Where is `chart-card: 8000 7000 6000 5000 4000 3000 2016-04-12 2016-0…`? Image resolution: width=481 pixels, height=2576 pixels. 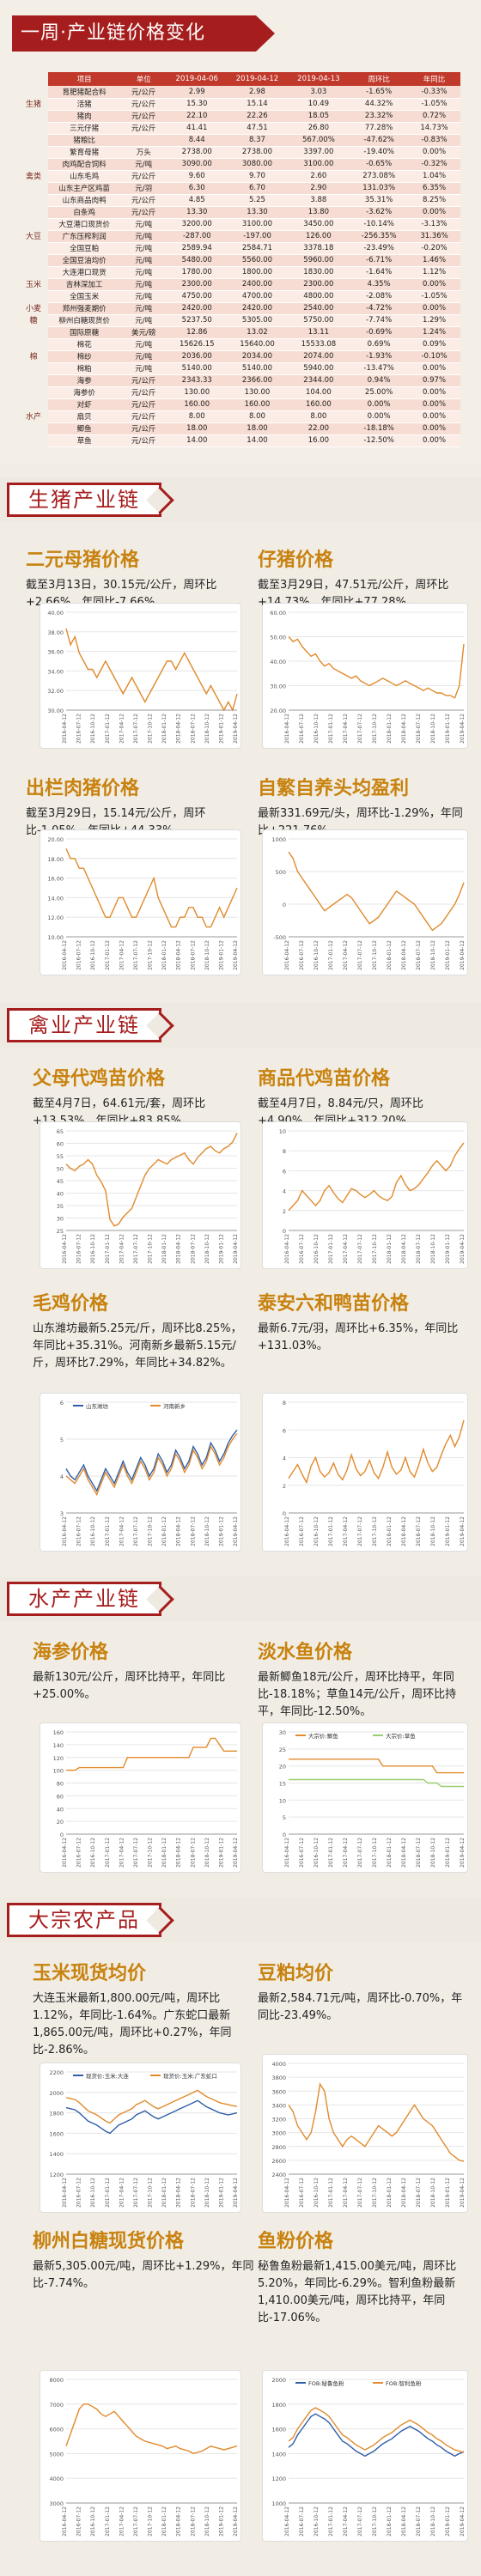
chart-card: 8000 7000 6000 5000 4000 3000 2016-04-12 2016-0… is located at coordinates (140, 2456).